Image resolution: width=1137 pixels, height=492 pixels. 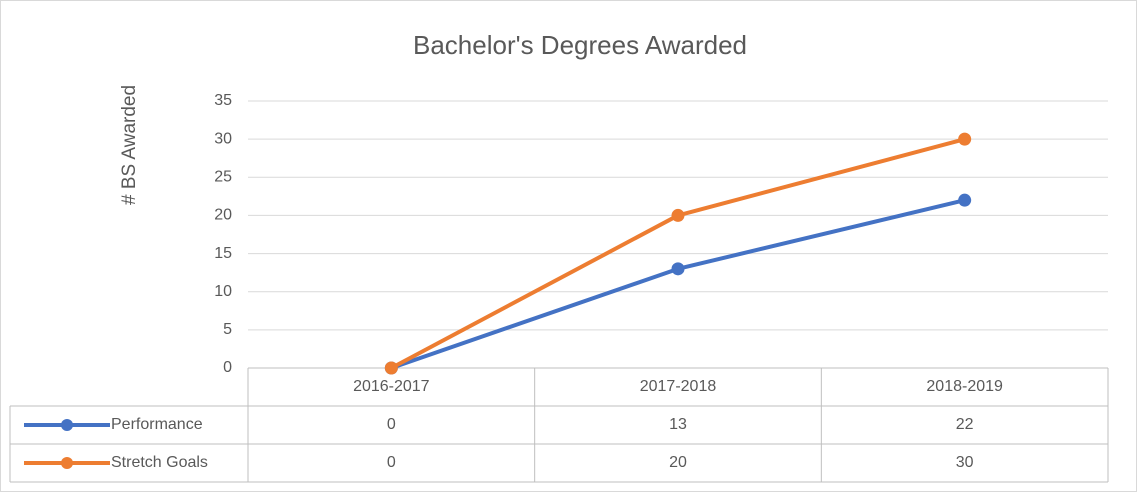 What do you see at coordinates (223, 291) in the screenshot?
I see `y-tick-label: 10` at bounding box center [223, 291].